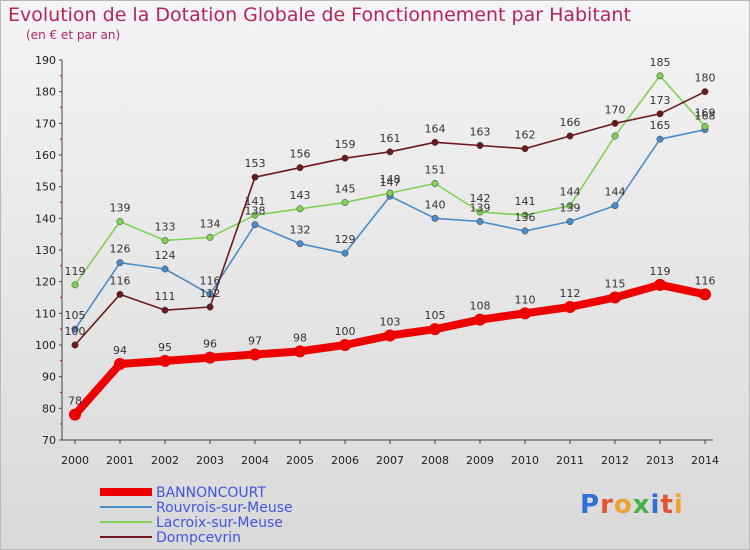 This screenshot has width=750, height=550. What do you see at coordinates (45, 218) in the screenshot?
I see `y-tick-label: 140` at bounding box center [45, 218].